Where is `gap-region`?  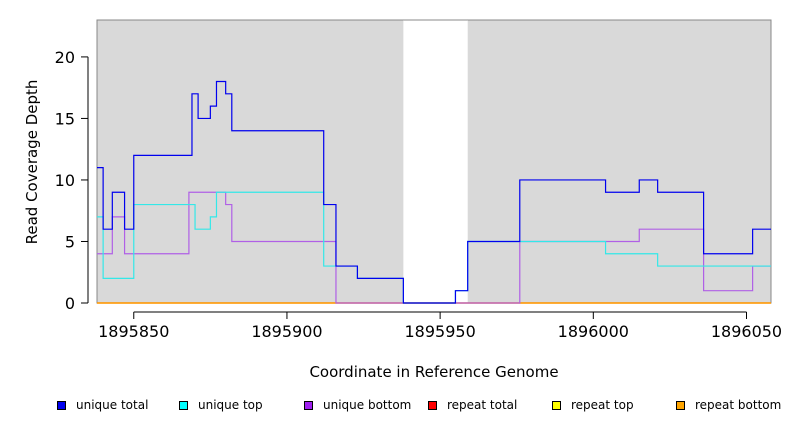 gap-region is located at coordinates (435, 161).